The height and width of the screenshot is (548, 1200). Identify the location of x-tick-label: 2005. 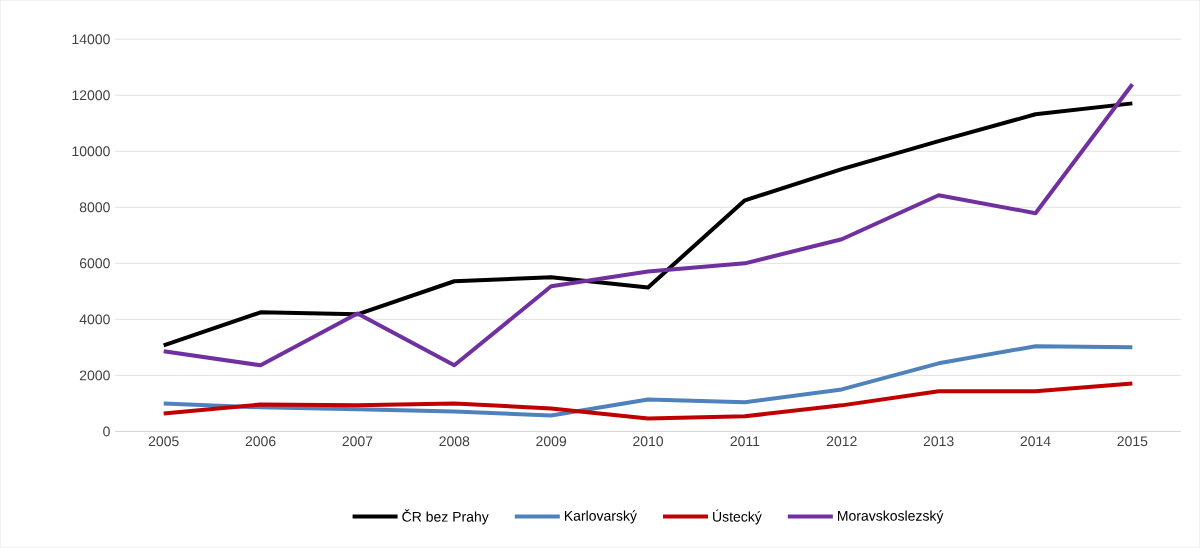
(163, 441).